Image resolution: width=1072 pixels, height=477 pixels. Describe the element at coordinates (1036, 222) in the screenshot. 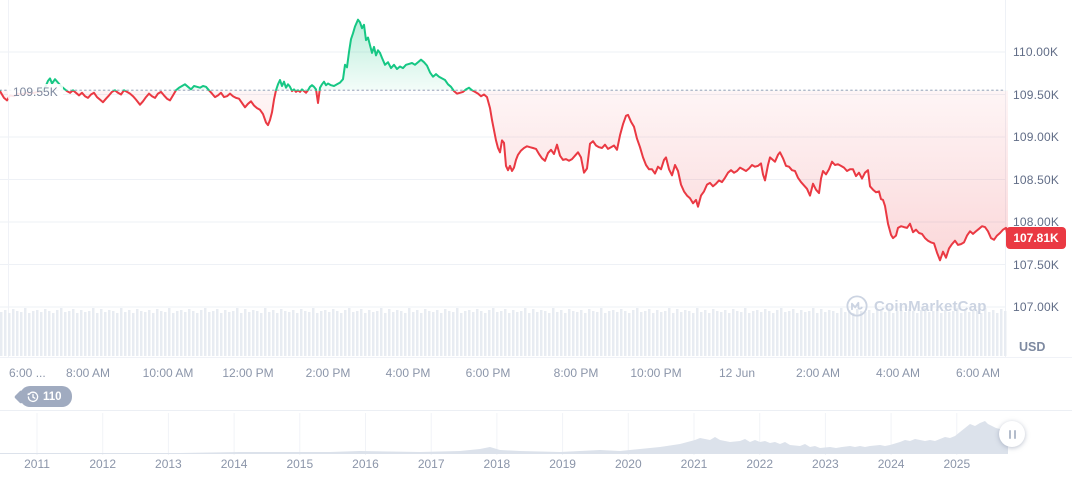

I see `y-axis-tick-label: 108.00K` at that location.